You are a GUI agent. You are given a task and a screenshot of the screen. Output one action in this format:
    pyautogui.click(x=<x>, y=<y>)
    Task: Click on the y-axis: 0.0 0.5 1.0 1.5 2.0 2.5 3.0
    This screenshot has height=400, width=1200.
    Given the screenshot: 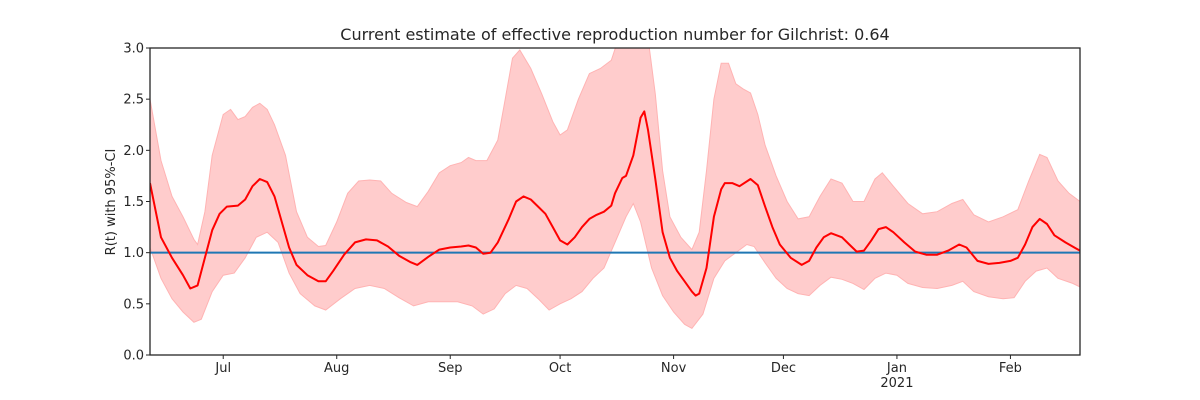 What is the action you would take?
    pyautogui.click(x=136, y=203)
    